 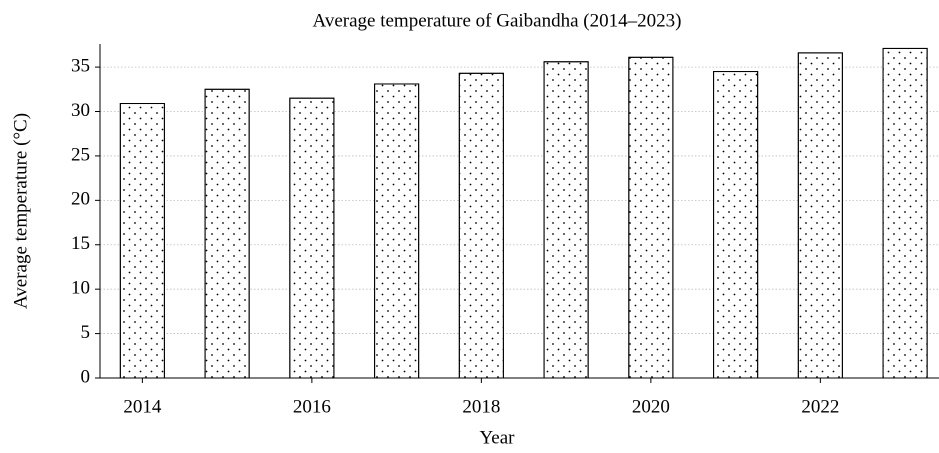 I want to click on x-tick-label: 2020, so click(x=651, y=406).